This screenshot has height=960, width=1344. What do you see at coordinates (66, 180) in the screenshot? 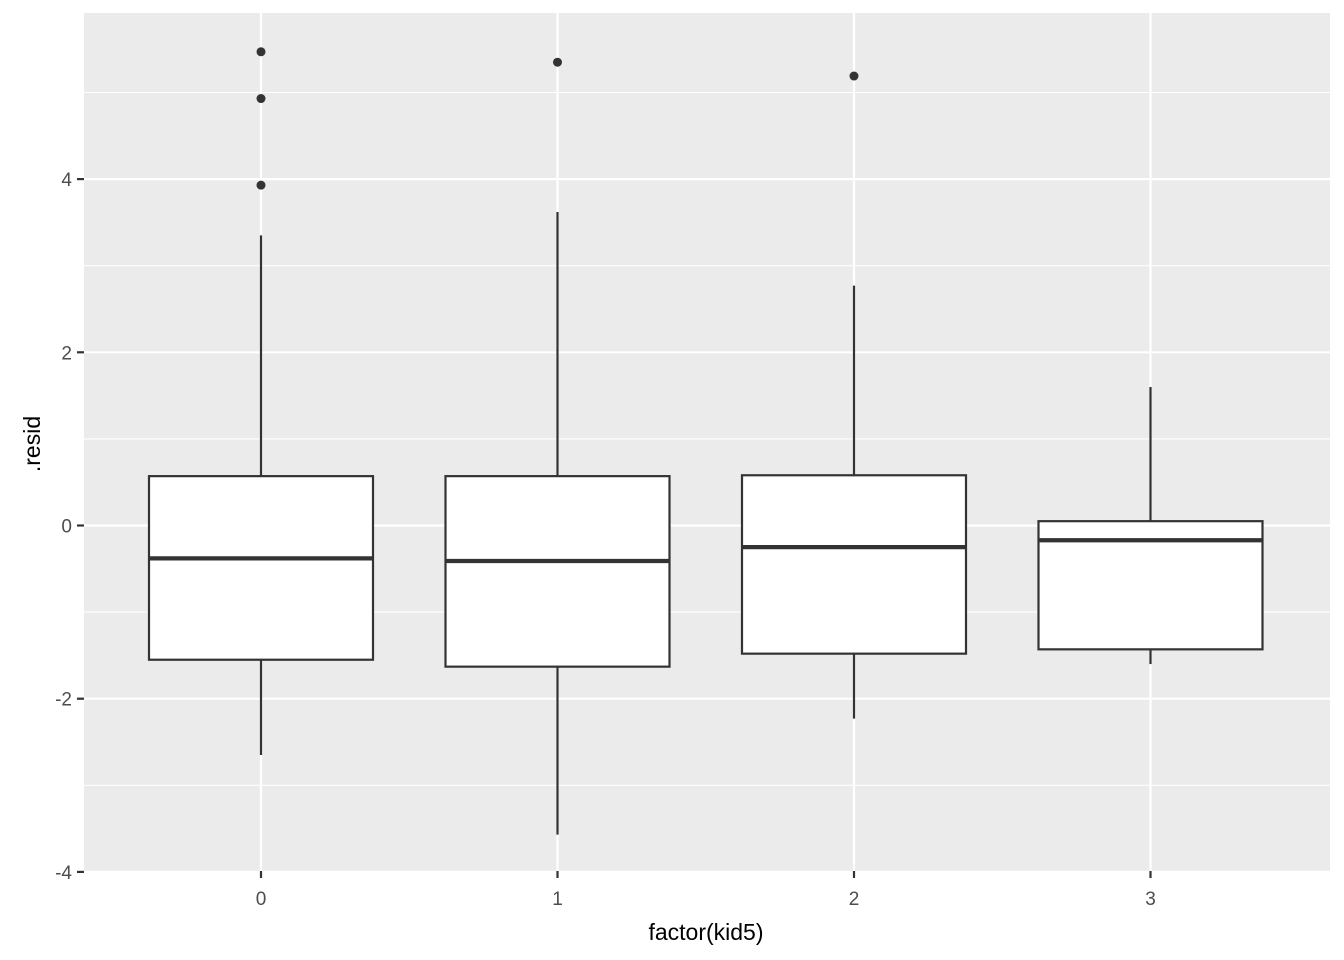
I see `y-tick-label: 4` at bounding box center [66, 180].